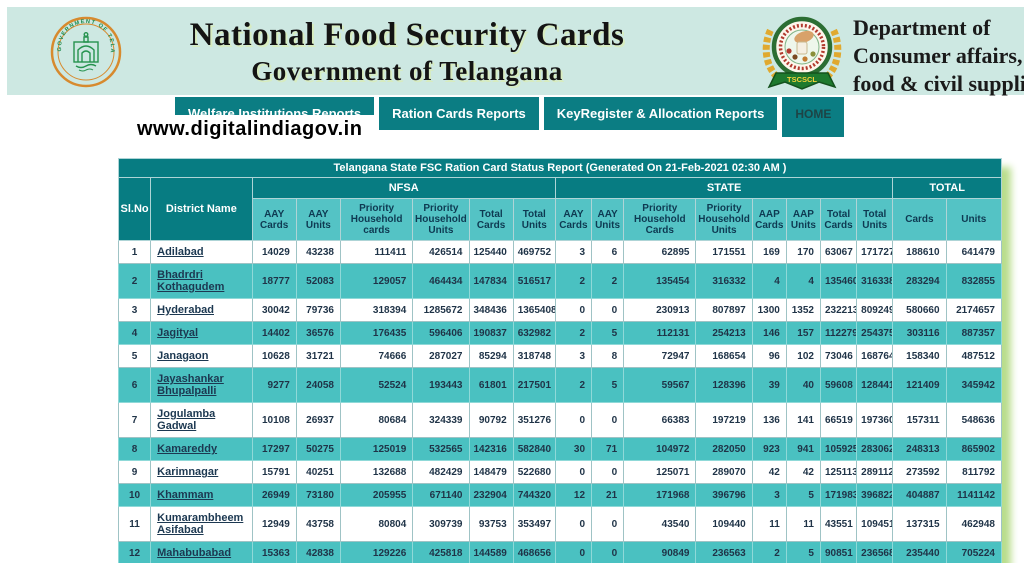  What do you see at coordinates (376, 281) in the screenshot?
I see `value-cell: 129057` at bounding box center [376, 281].